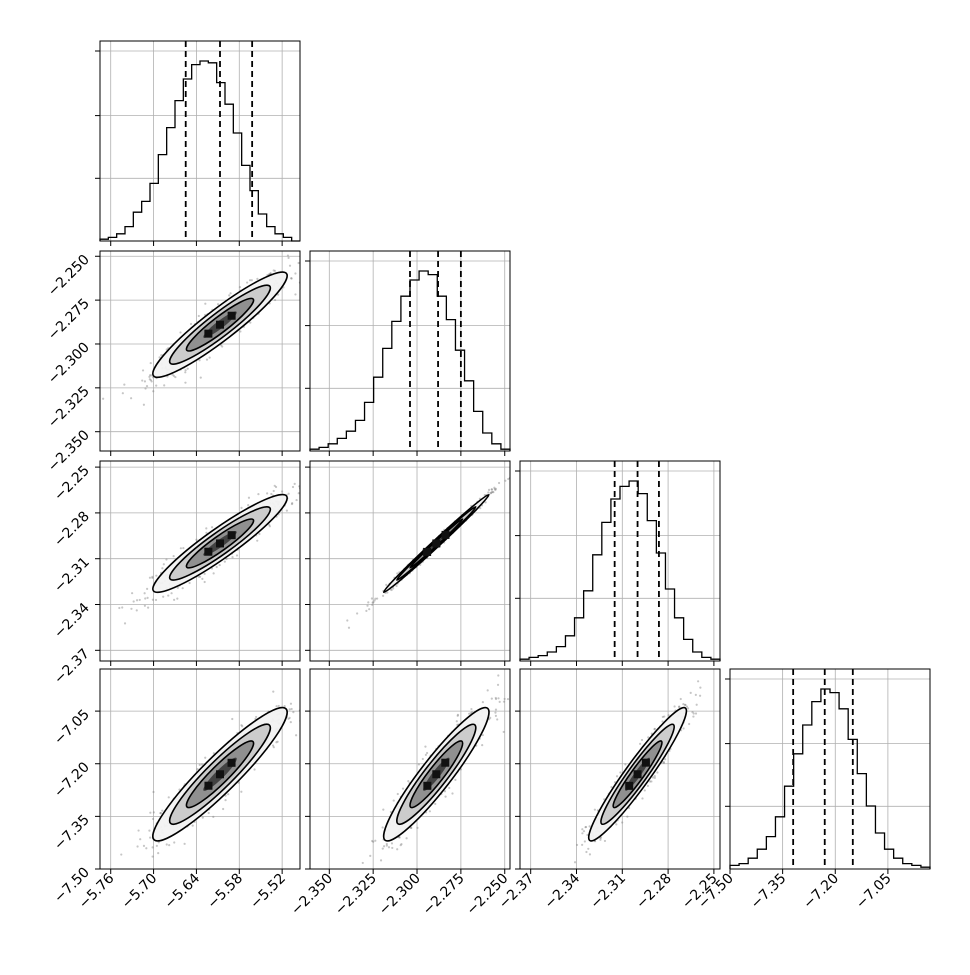 The image size is (970, 975). I want to click on histogram-step-line, so click(830, 778).